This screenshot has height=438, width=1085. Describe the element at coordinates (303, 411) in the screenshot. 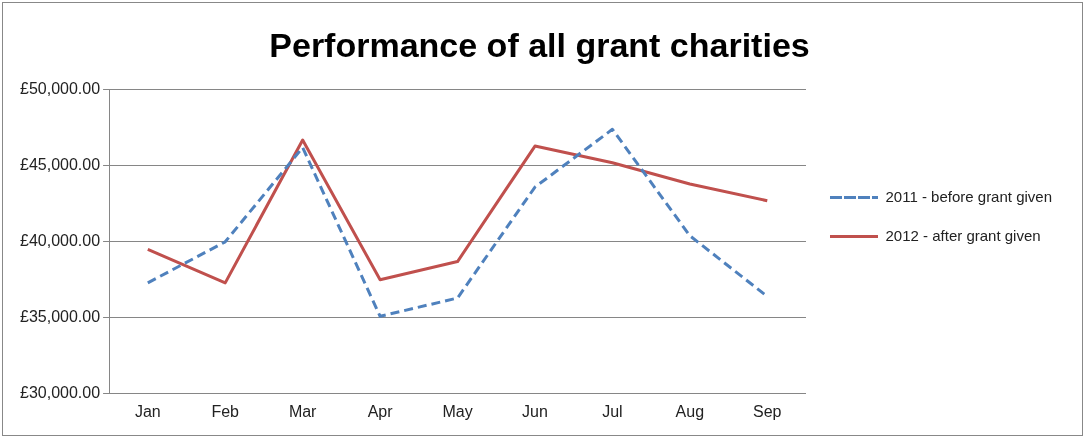

I see `x-tick-label: Mar` at that location.